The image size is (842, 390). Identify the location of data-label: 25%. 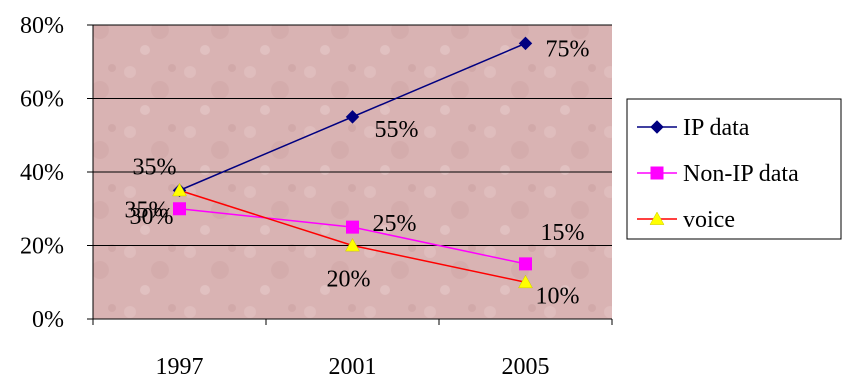
(395, 224).